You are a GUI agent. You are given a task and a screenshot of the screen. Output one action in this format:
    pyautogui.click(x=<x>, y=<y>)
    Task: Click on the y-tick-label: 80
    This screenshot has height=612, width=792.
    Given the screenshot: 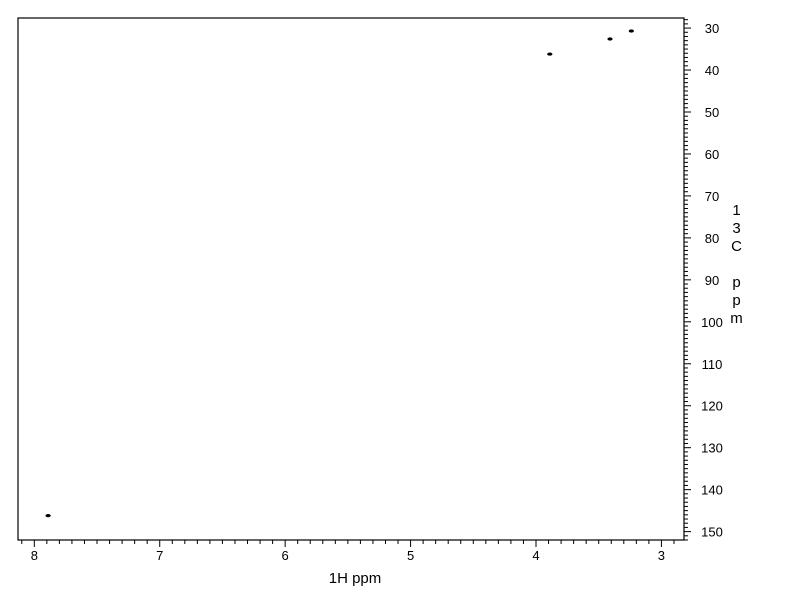 What is the action you would take?
    pyautogui.click(x=712, y=238)
    